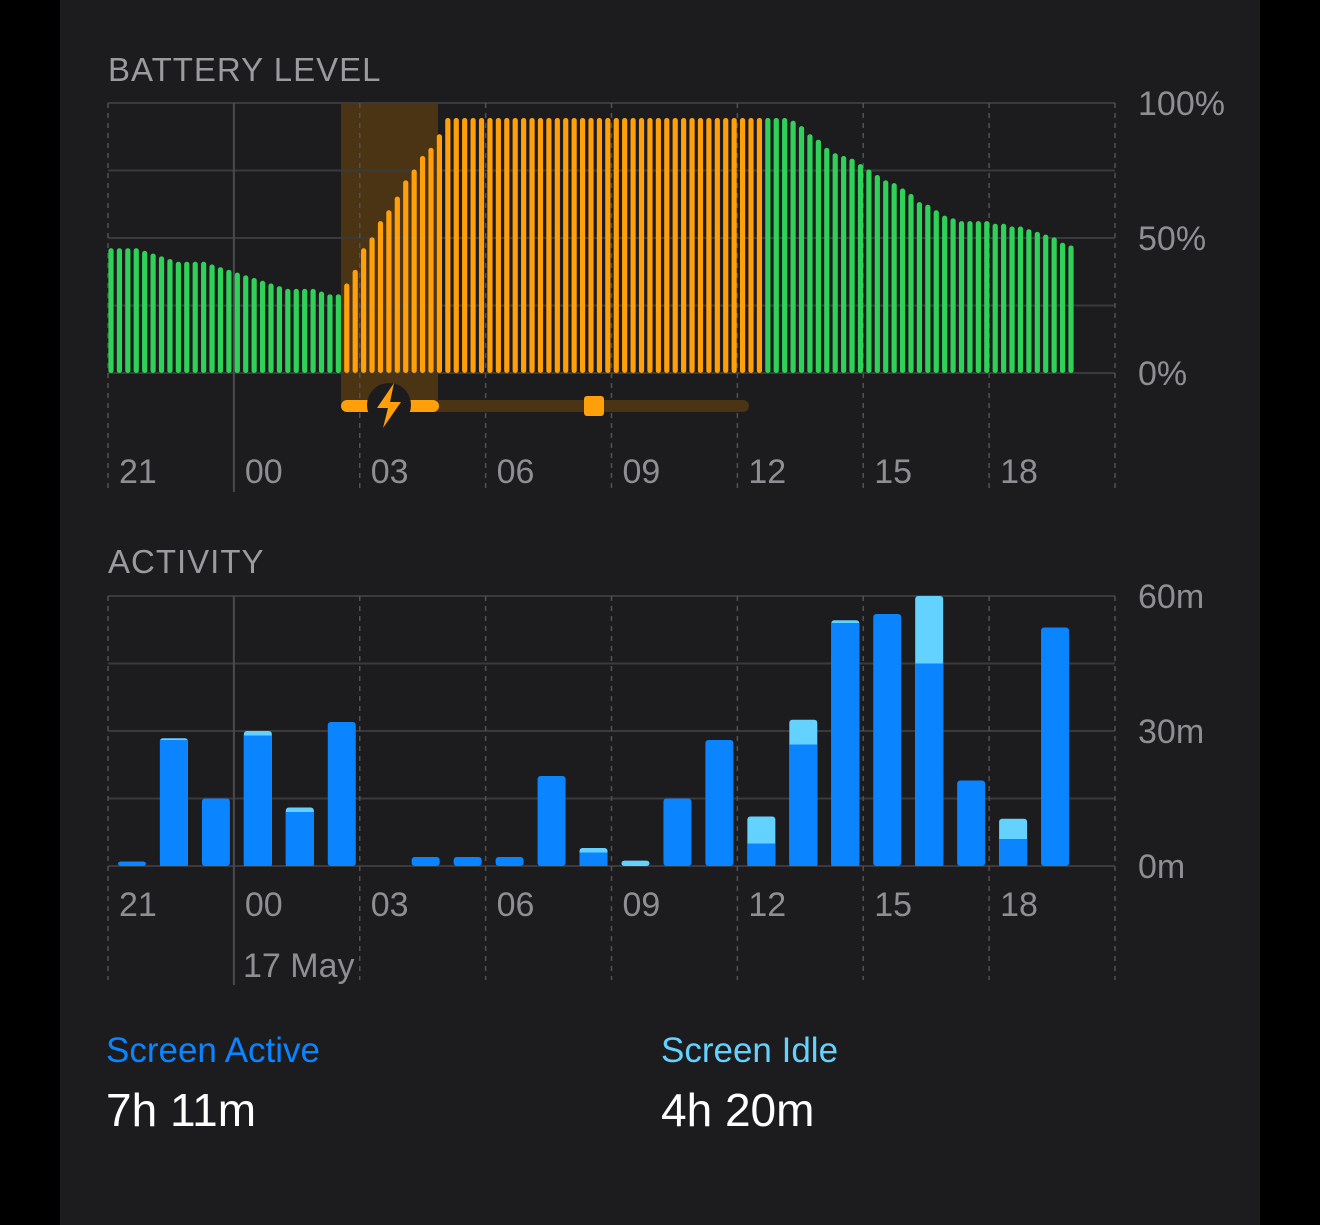 This screenshot has width=1320, height=1225. Describe the element at coordinates (181, 1110) in the screenshot. I see `screen-active-value: 7h 11m` at that location.